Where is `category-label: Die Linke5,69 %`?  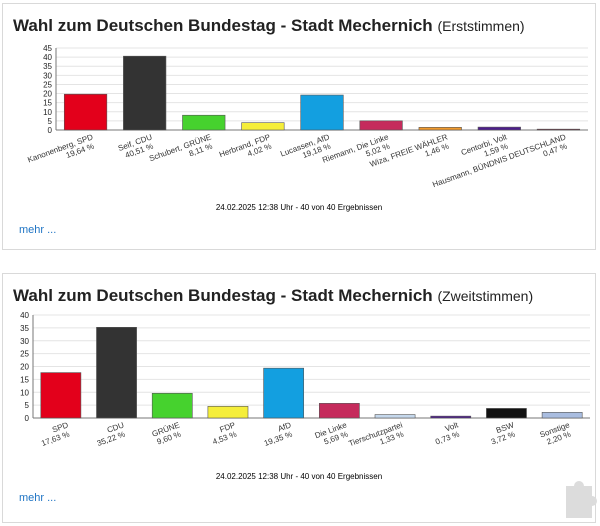
category-label: Die Linke5,69 % is located at coordinates (333, 434).